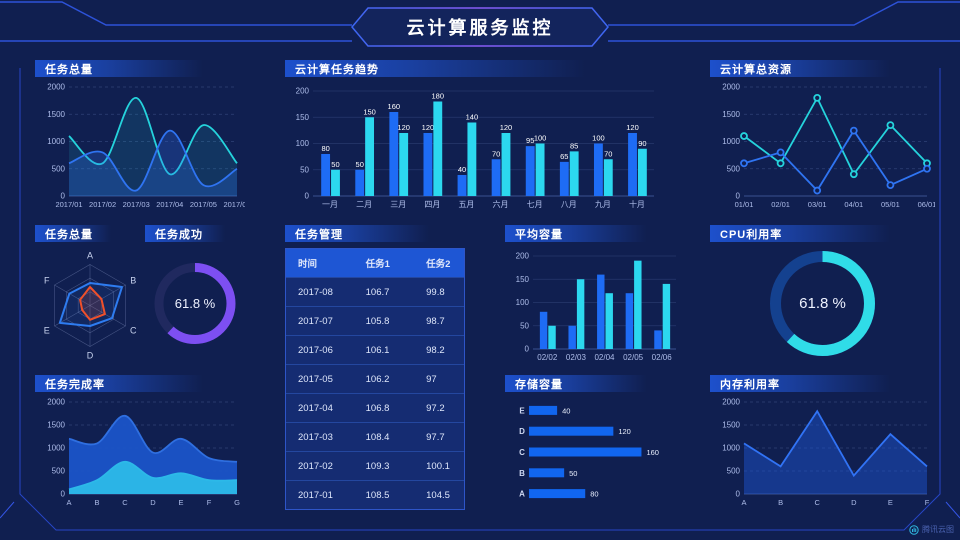 This screenshot has height=540, width=960. Describe the element at coordinates (435, 292) in the screenshot. I see `table-cell: 99.8` at that location.